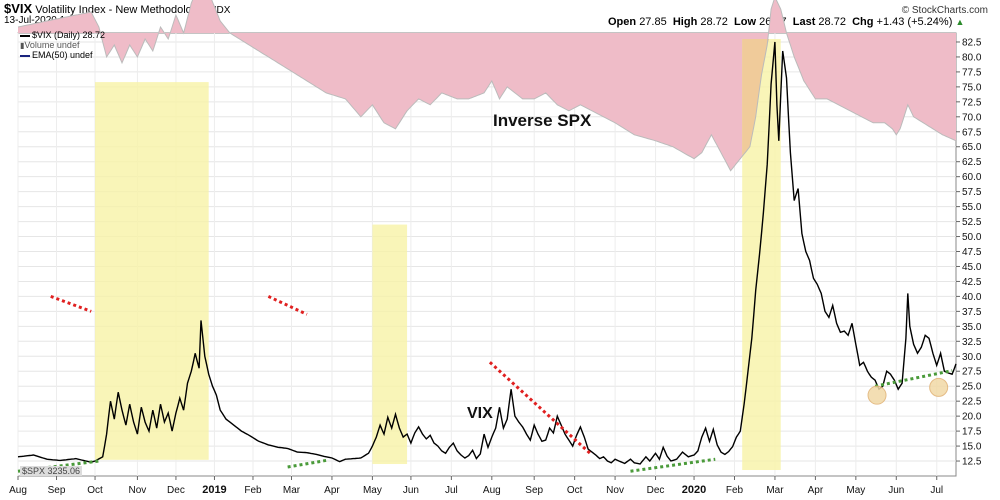  What do you see at coordinates (972, 357) in the screenshot?
I see `y-tick-label: 30.0` at bounding box center [972, 357].